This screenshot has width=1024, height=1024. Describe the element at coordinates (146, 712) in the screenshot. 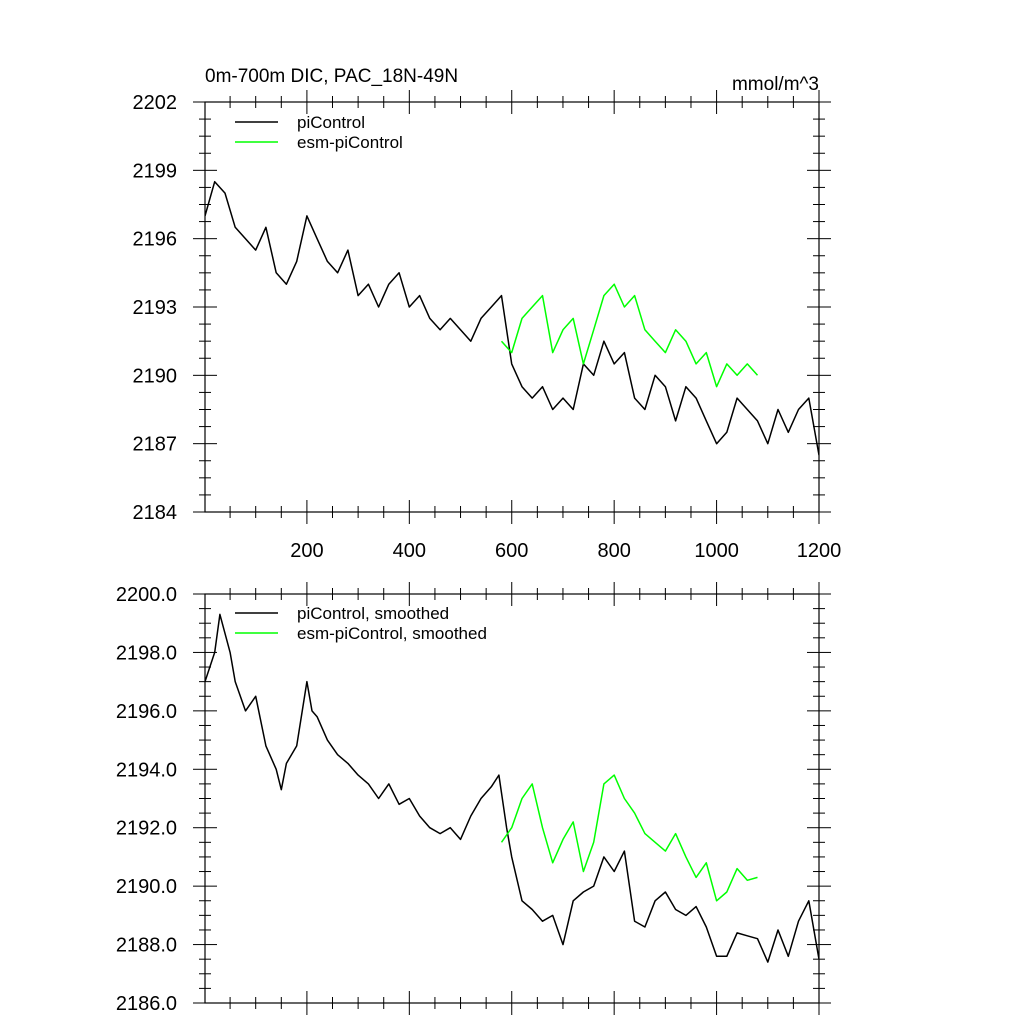

I see `y-tick-label: 2196.0` at that location.